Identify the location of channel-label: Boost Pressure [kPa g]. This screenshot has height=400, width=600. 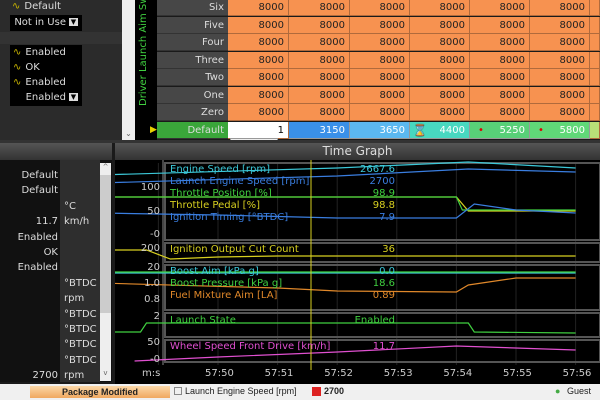
(226, 283).